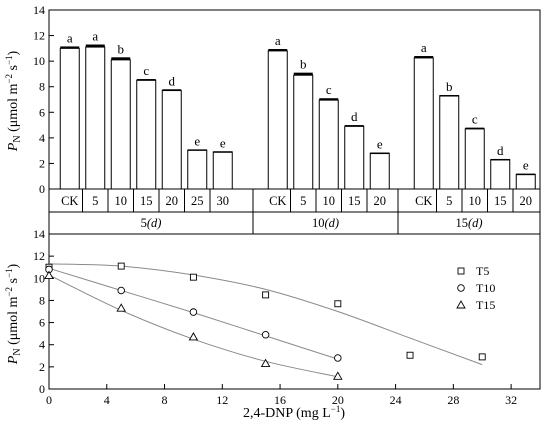  What do you see at coordinates (13, 360) in the screenshot?
I see `ylabel-main: P` at bounding box center [13, 360].